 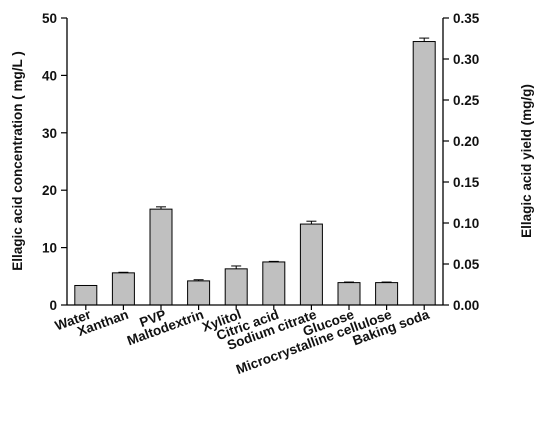 What do you see at coordinates (466, 223) in the screenshot?
I see `y2-tick-label: 0.10` at bounding box center [466, 223].